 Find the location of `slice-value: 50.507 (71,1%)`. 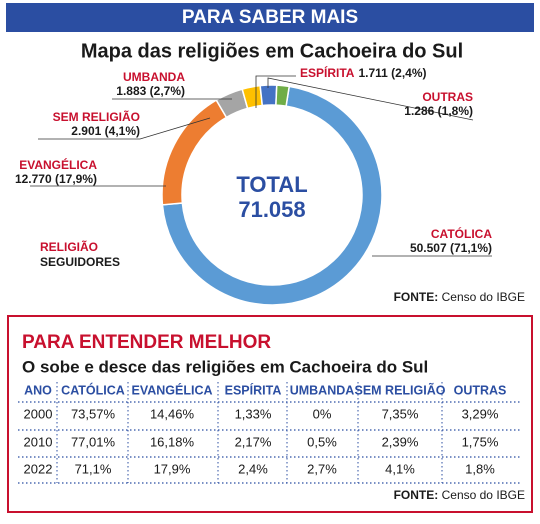

slice-value: 50.507 (71,1%) is located at coordinates (451, 248).